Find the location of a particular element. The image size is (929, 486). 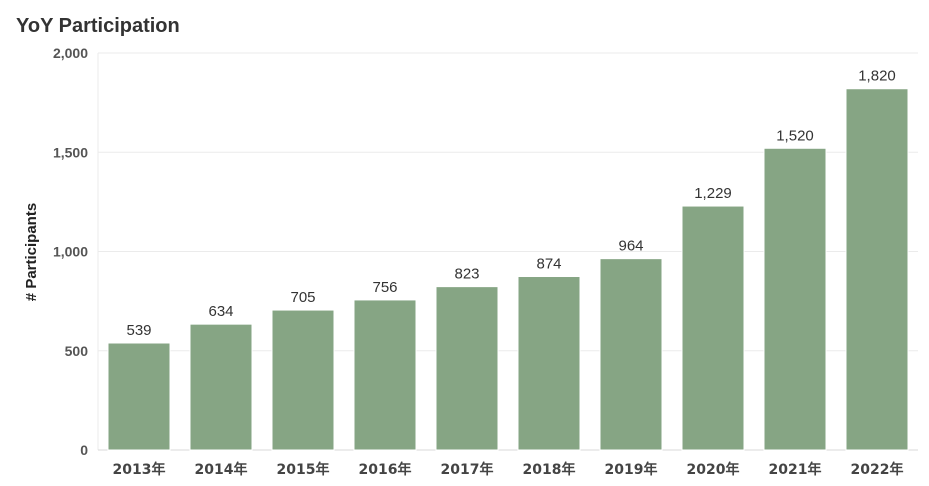

x-tick-label: 2013年 is located at coordinates (139, 469).